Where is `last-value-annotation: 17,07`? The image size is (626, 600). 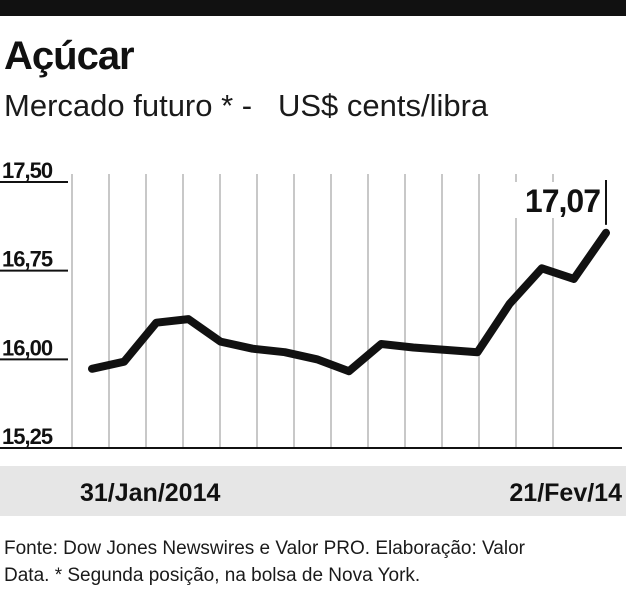
last-value-annotation: 17,07 is located at coordinates (560, 202).